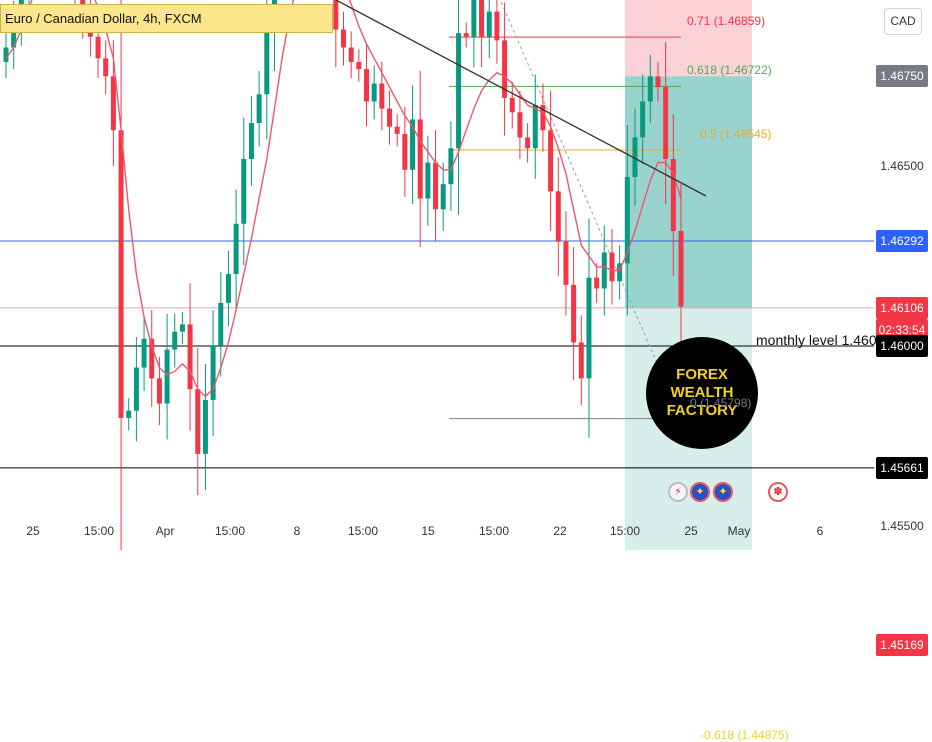 The width and height of the screenshot is (932, 742). I want to click on fib-label-4: 0.5 (1.46545), so click(736, 134).